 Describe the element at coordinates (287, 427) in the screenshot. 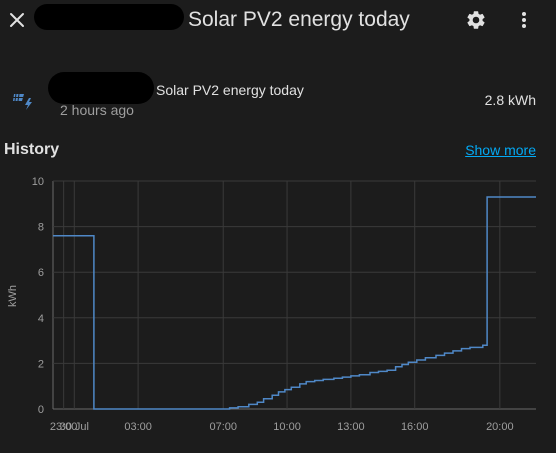

I see `x-tick-label: 10:00` at that location.